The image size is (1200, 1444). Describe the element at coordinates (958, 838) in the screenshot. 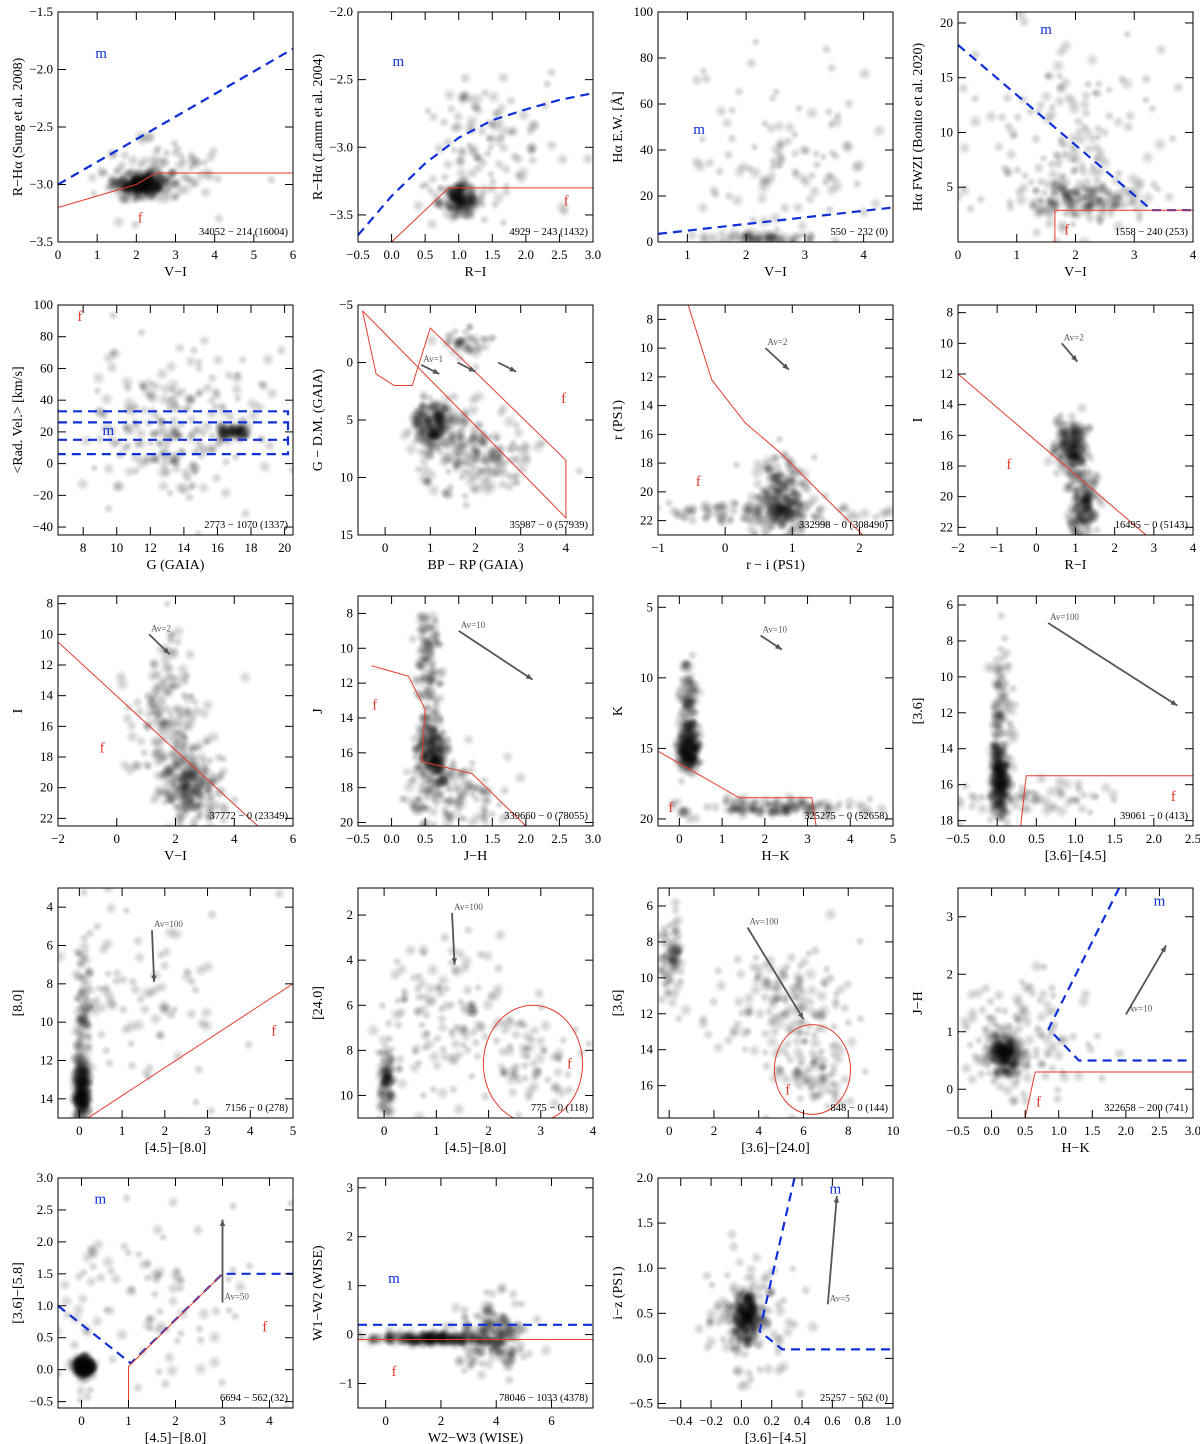

I see `x-tick-label: −0.5` at that location.